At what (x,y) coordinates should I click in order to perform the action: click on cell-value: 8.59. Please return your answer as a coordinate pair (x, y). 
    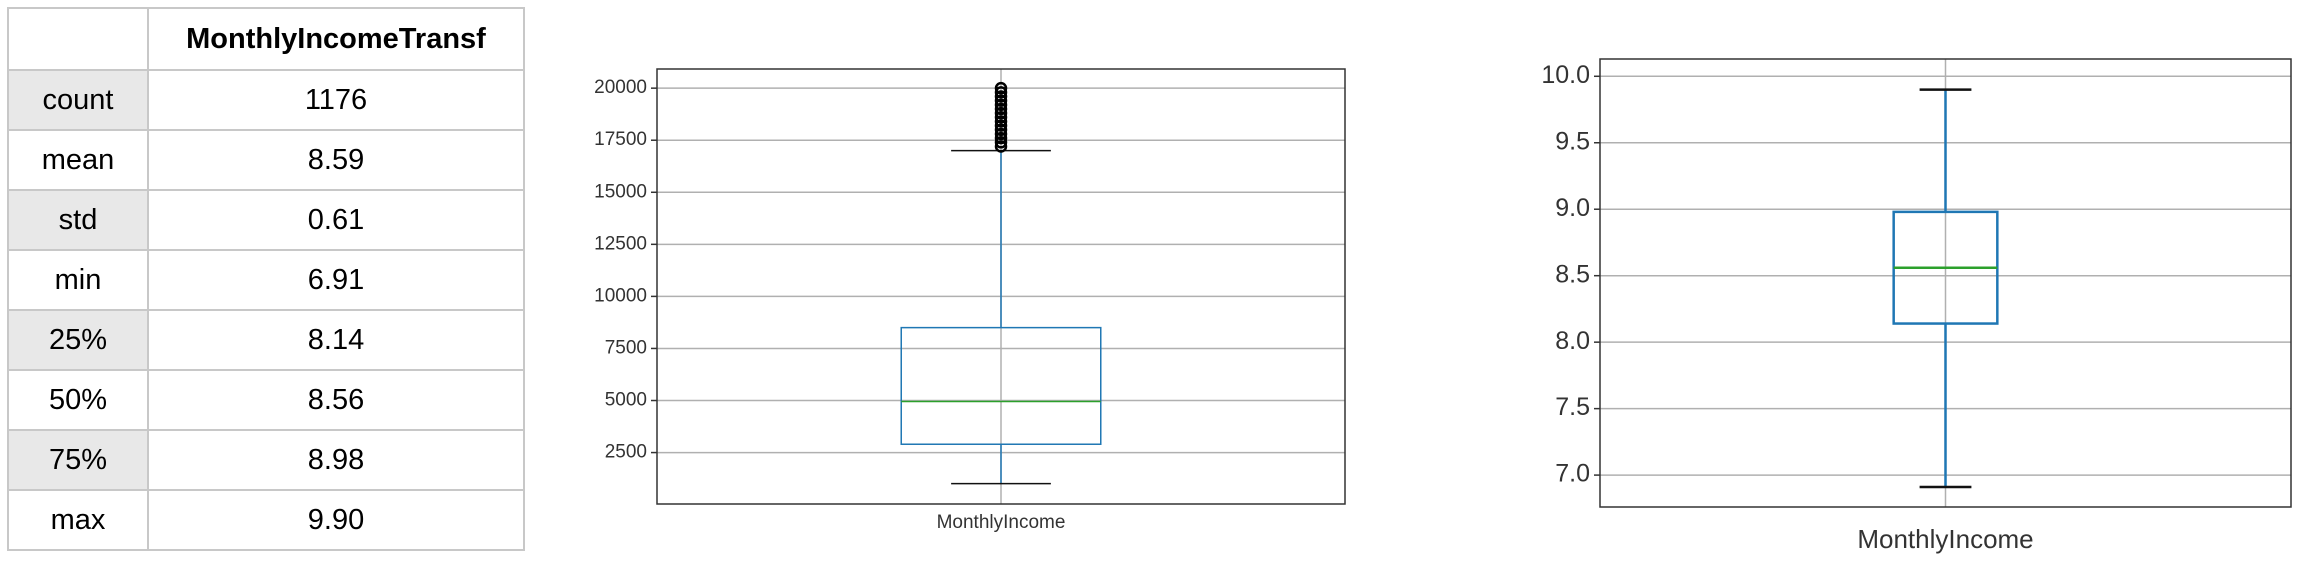
    Looking at the image, I should click on (336, 160).